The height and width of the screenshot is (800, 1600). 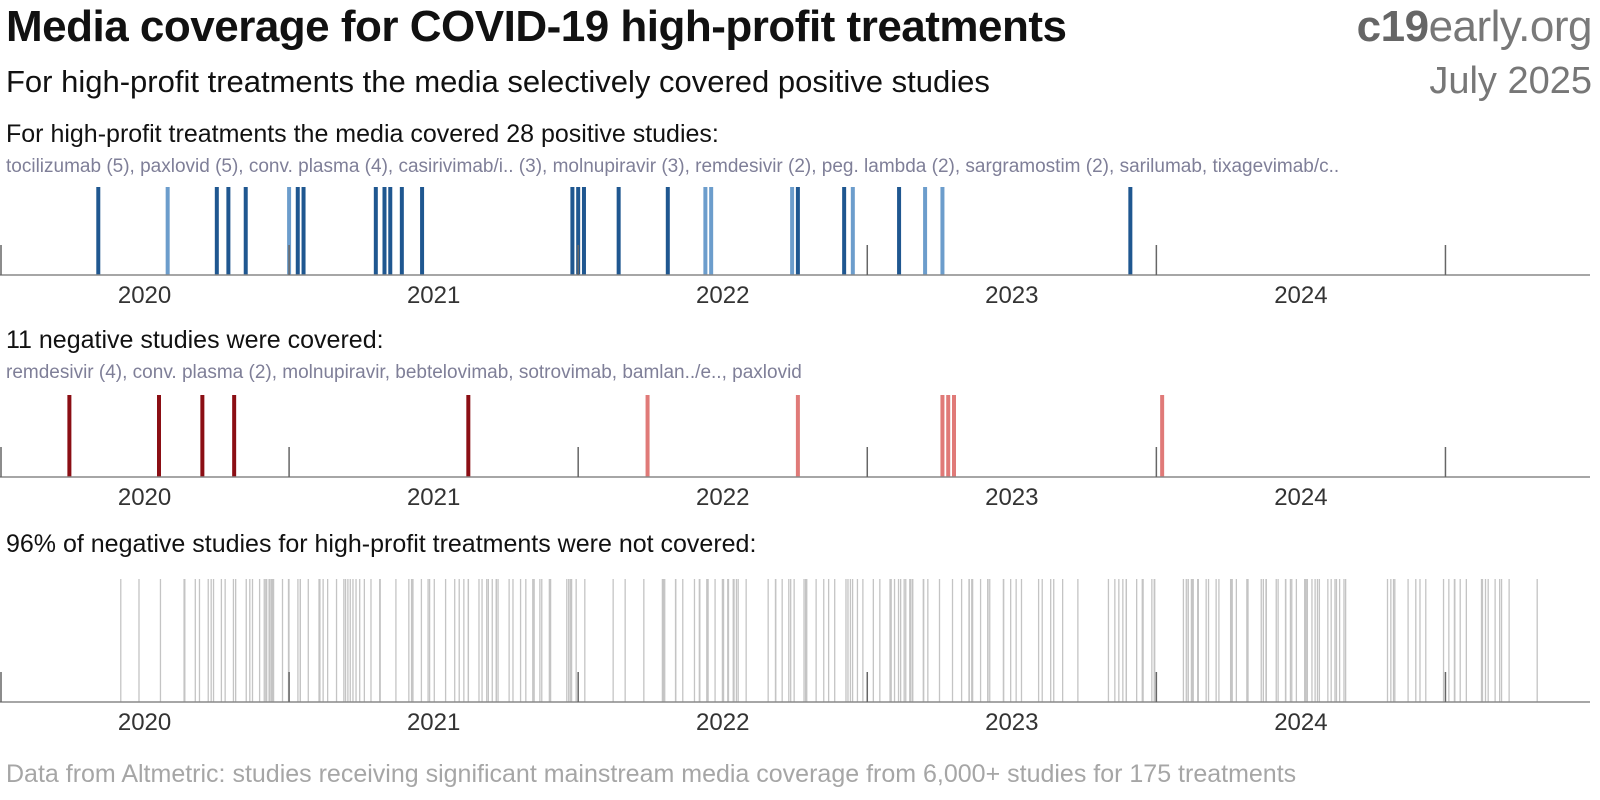 I want to click on year-label-0-2: 2022, so click(x=722, y=295).